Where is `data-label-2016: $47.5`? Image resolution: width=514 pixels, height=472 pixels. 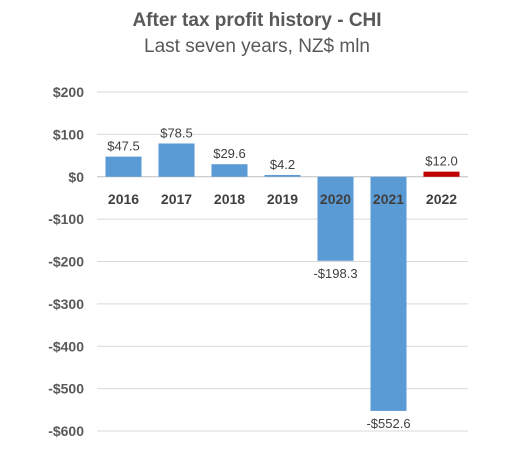
data-label-2016: $47.5 is located at coordinates (123, 146).